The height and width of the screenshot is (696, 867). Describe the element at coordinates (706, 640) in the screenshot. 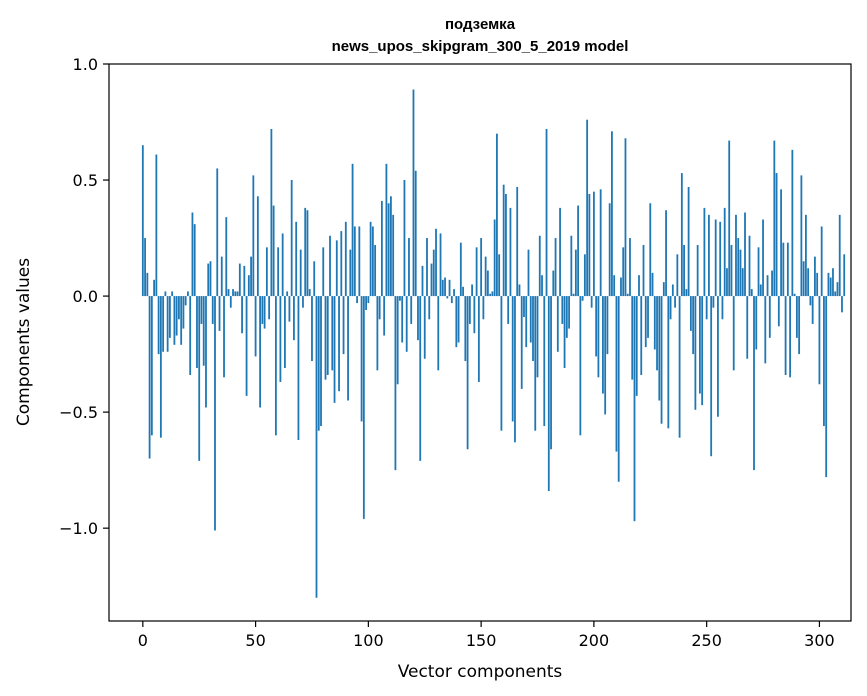

I see `x-tick-label: 250` at that location.